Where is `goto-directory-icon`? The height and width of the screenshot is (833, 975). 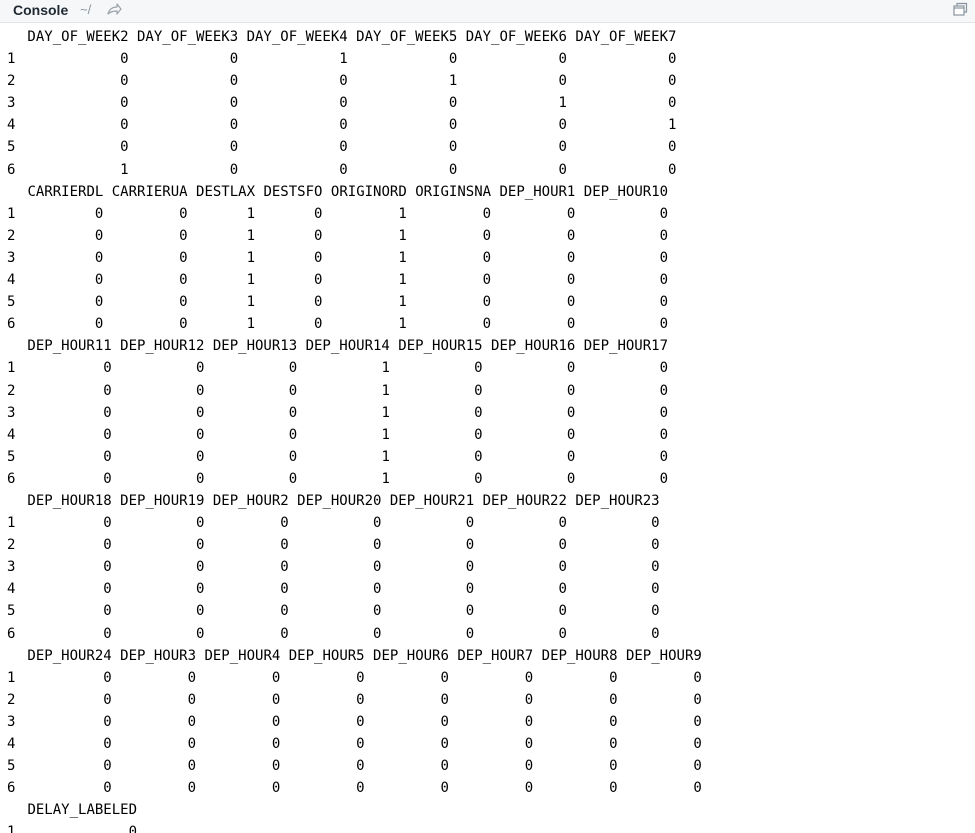 goto-directory-icon is located at coordinates (114, 10).